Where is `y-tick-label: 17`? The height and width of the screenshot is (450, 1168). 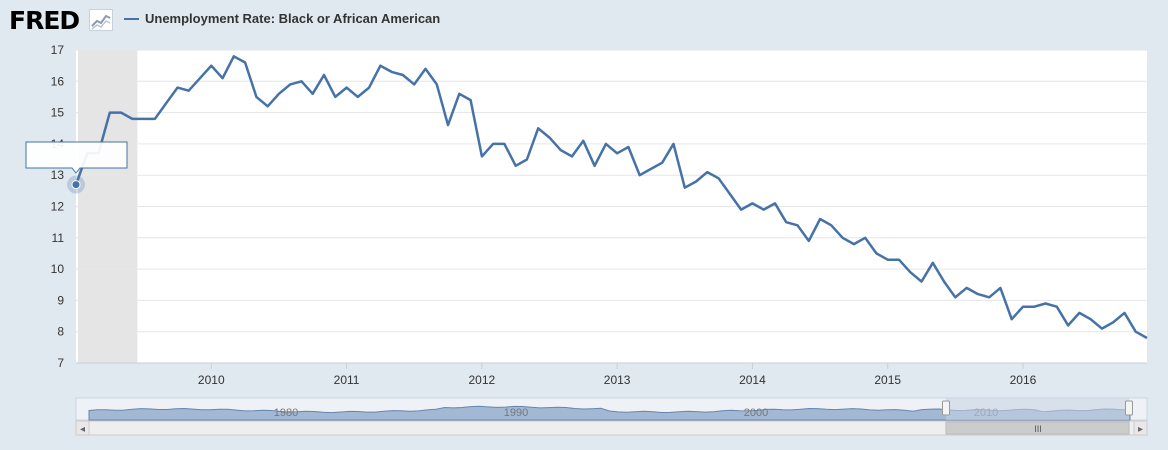 y-tick-label: 17 is located at coordinates (58, 50).